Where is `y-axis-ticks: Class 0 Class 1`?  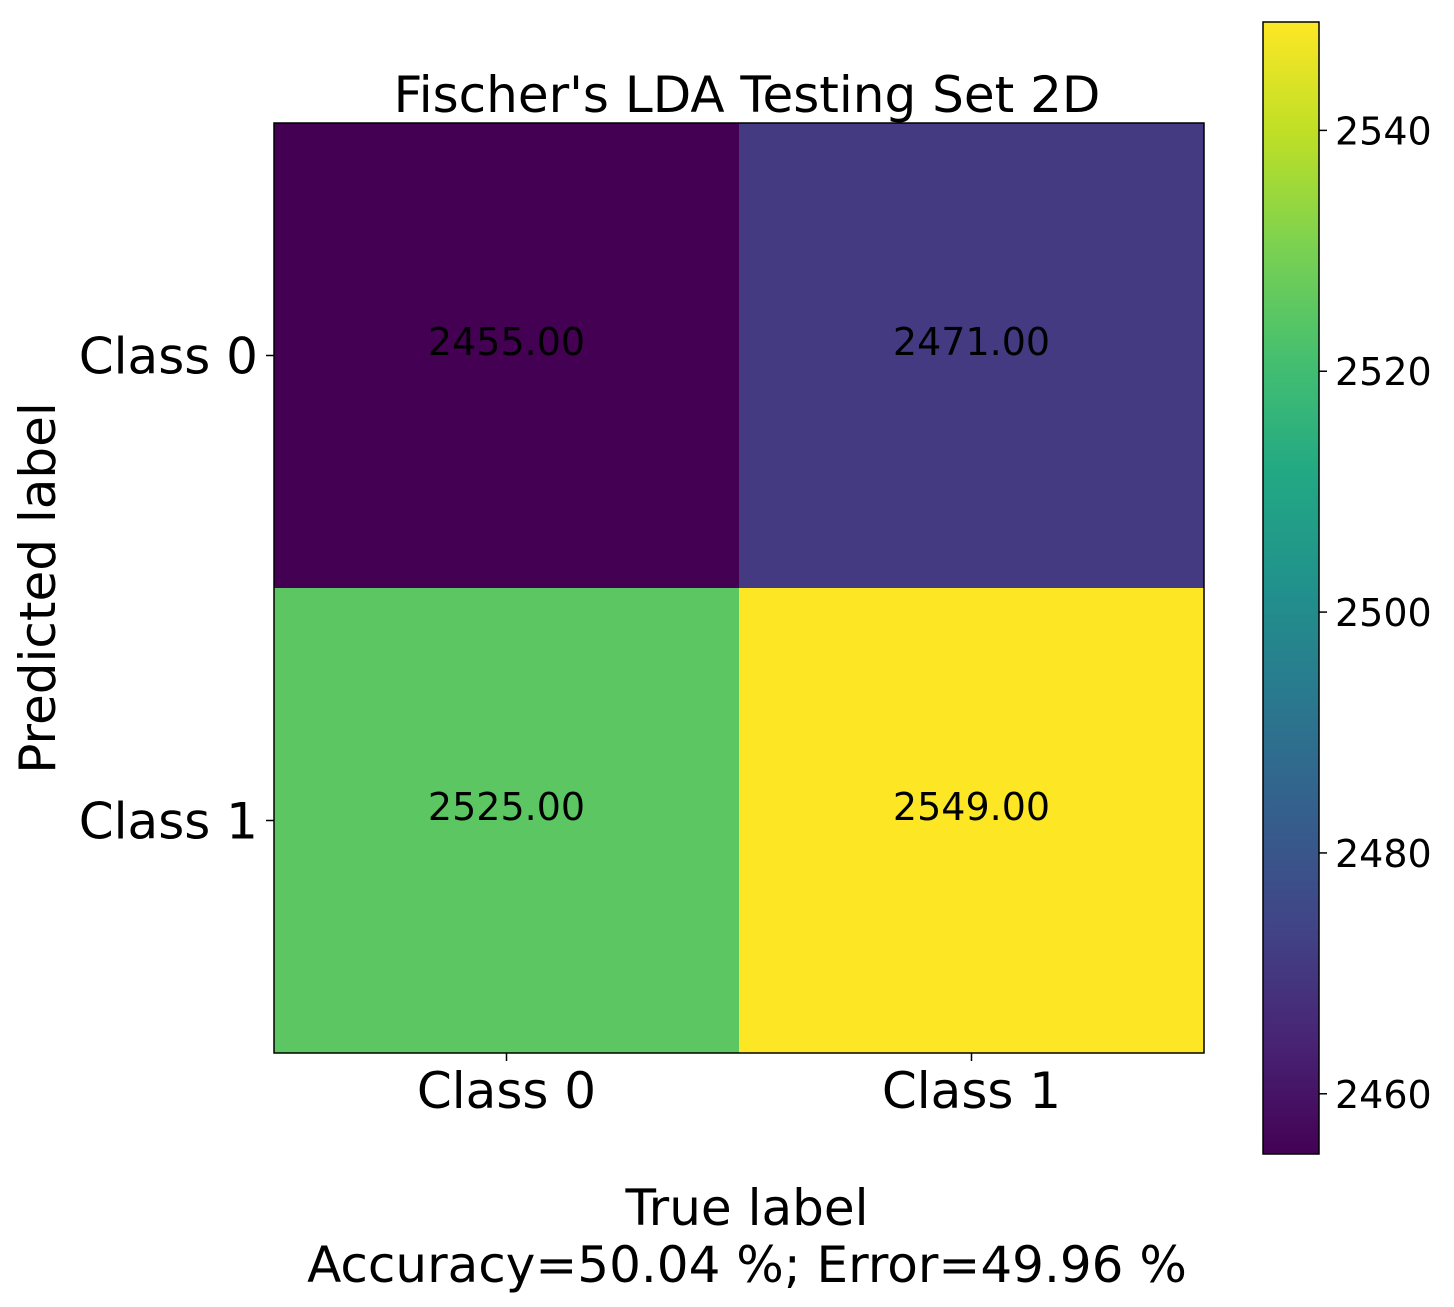 y-axis-ticks: Class 0 Class 1 is located at coordinates (176, 589).